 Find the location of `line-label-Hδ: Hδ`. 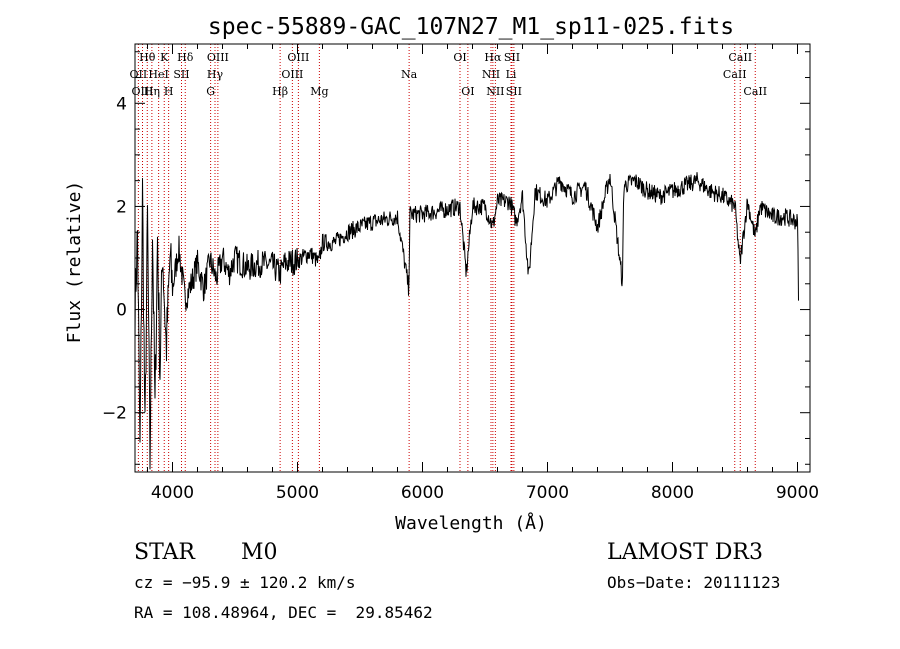

line-label-Hδ: Hδ is located at coordinates (185, 57).